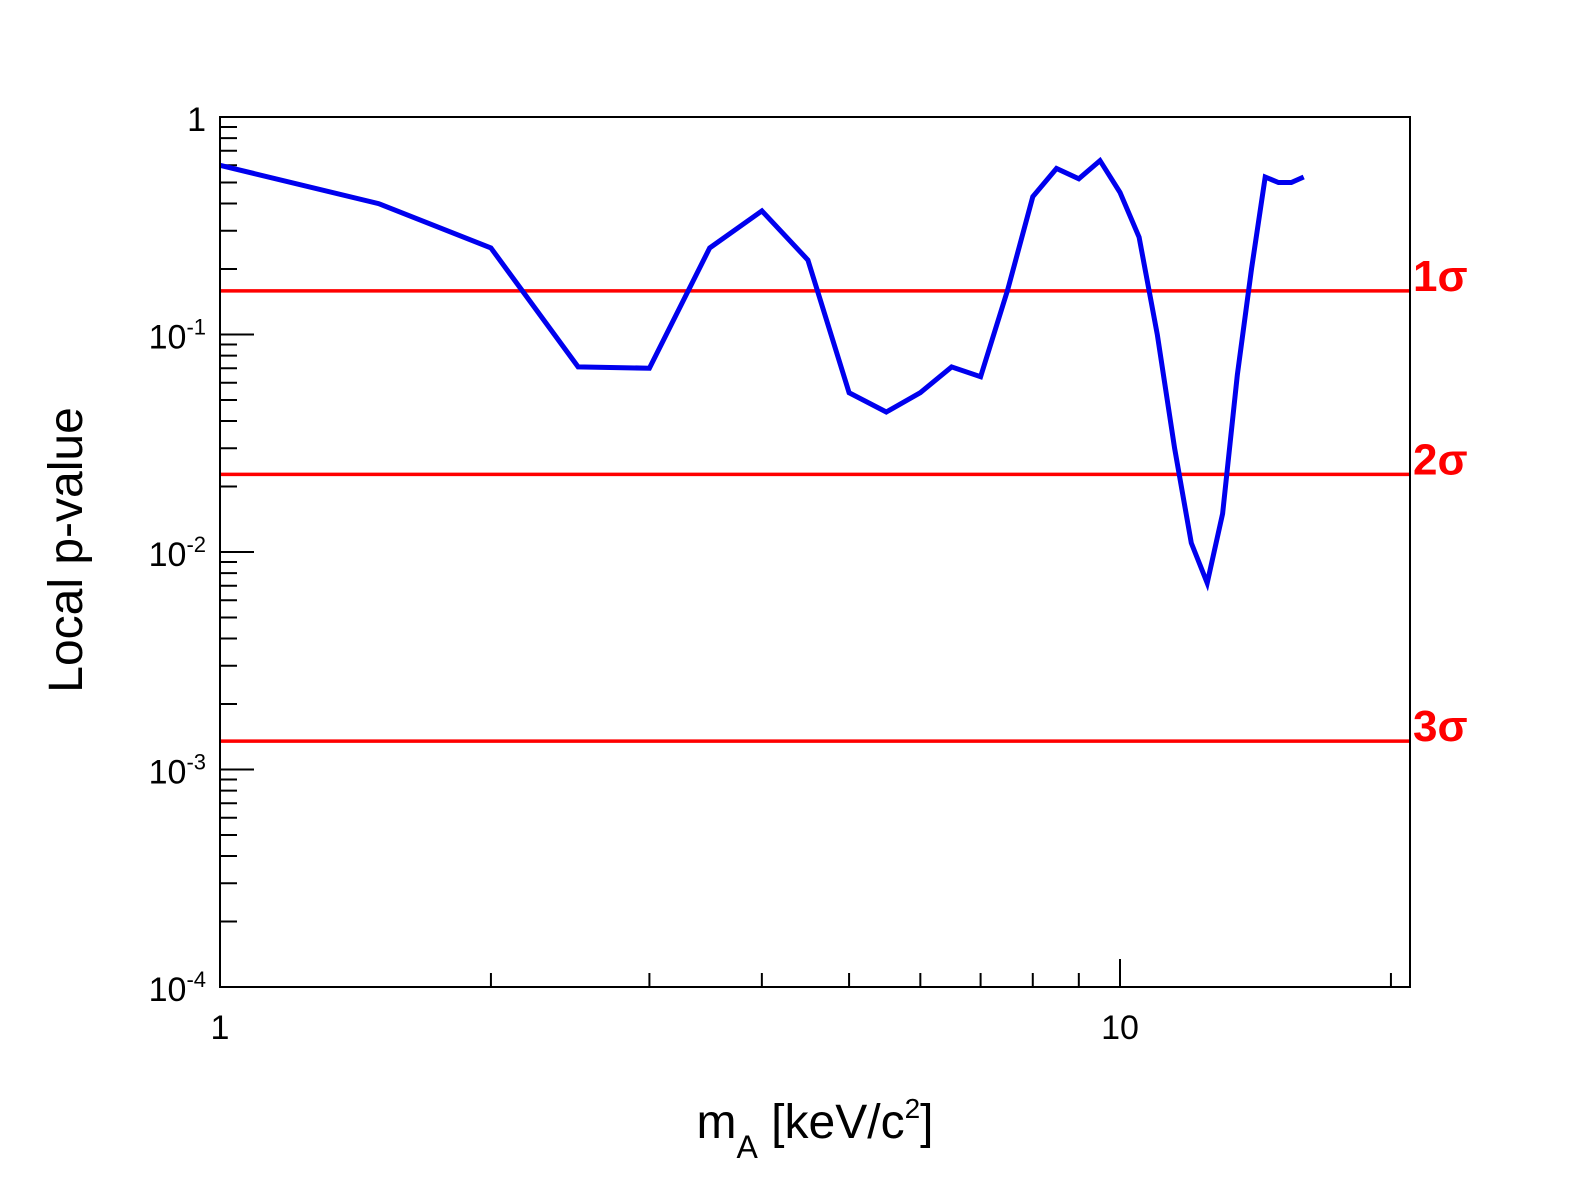 The image size is (1575, 1181). I want to click on x-tick-label: 10, so click(1120, 1028).